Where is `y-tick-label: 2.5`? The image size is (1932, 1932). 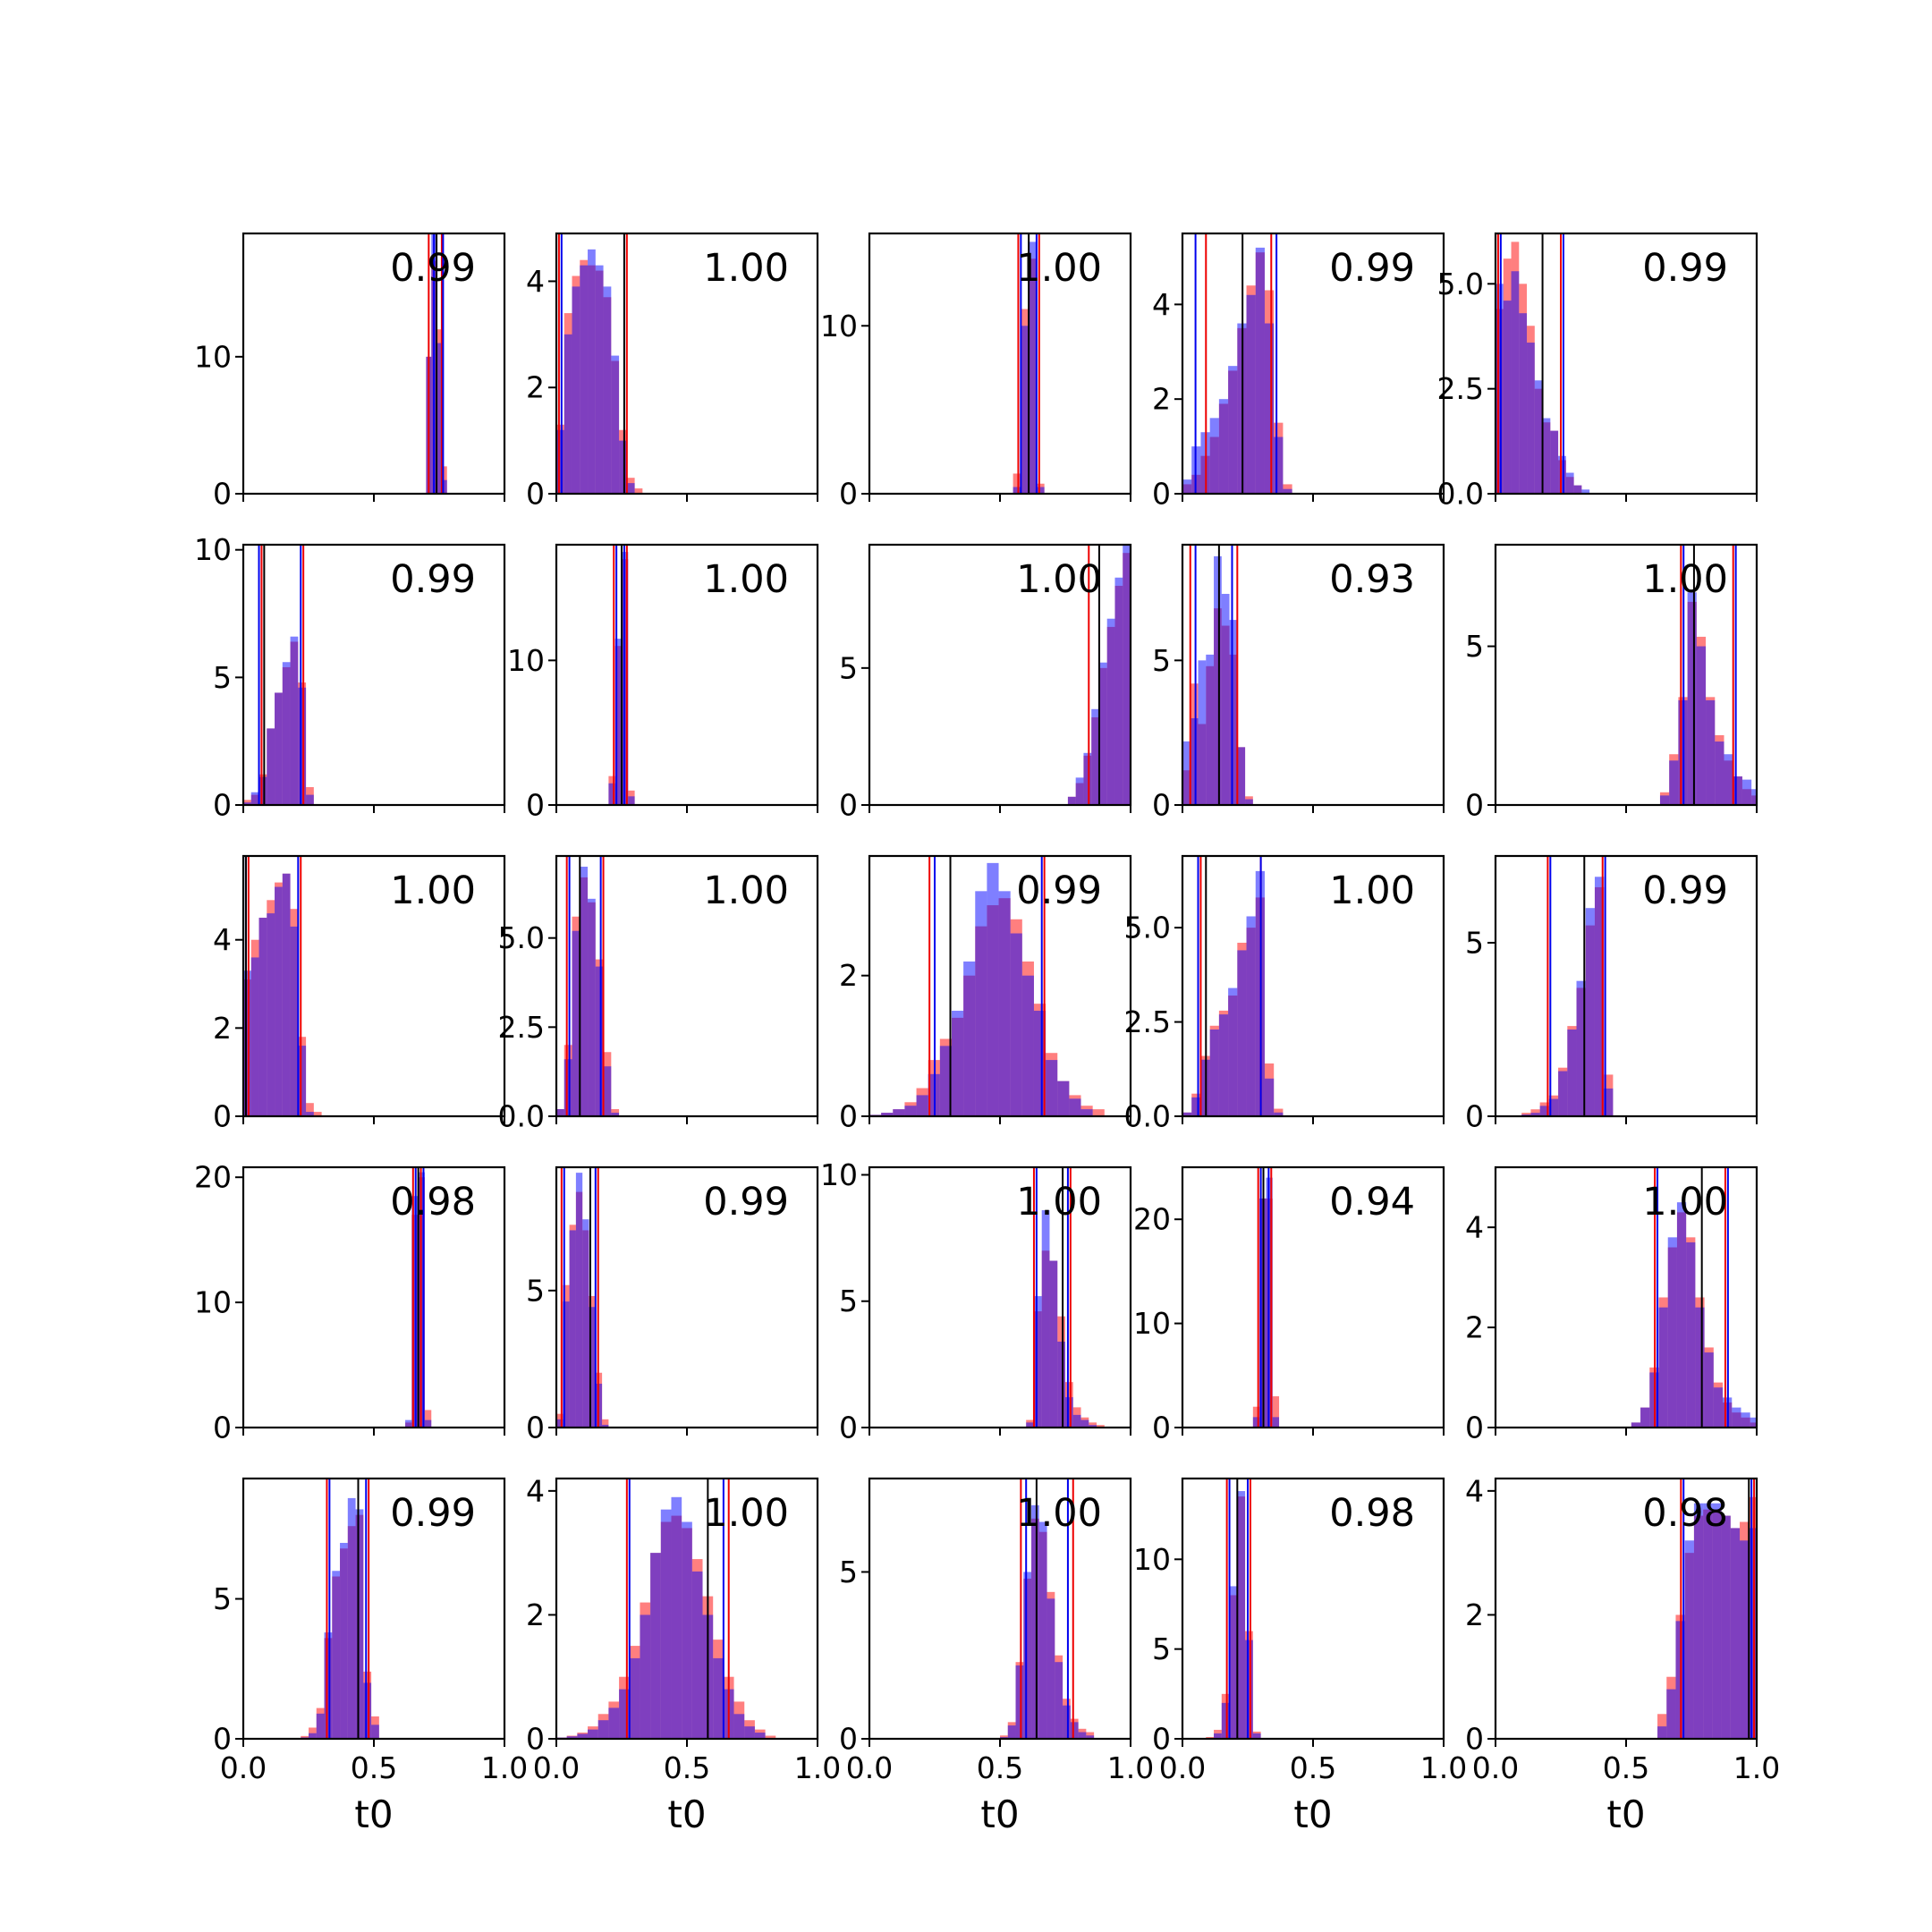
y-tick-label: 2.5 is located at coordinates (521, 1027).